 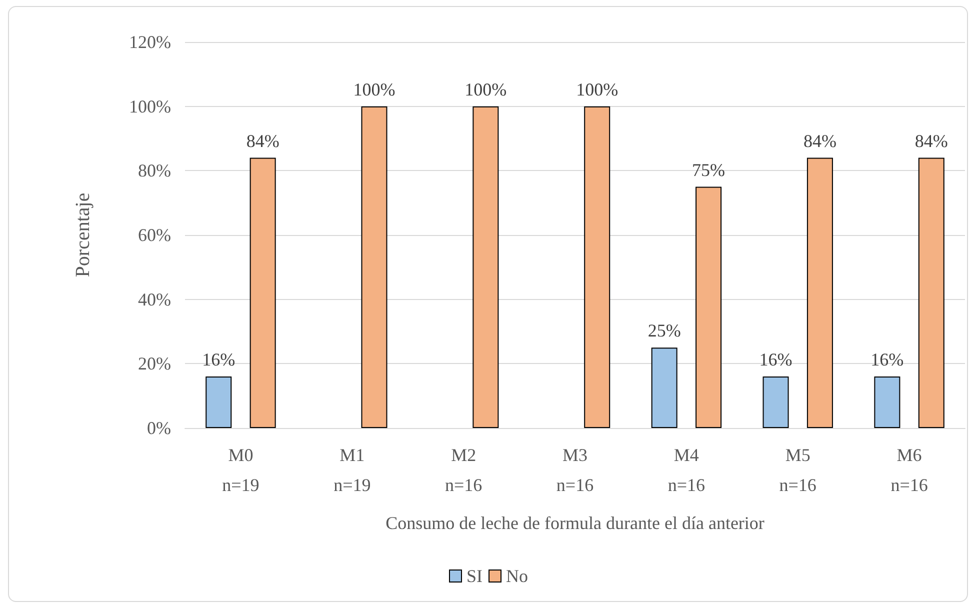 What do you see at coordinates (797, 470) in the screenshot?
I see `x-tick-label: M5 n=16` at bounding box center [797, 470].